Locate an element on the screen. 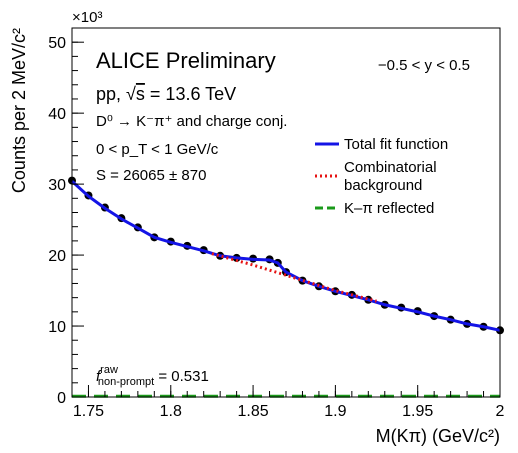  x-tick-label: 1.8 is located at coordinates (171, 411).